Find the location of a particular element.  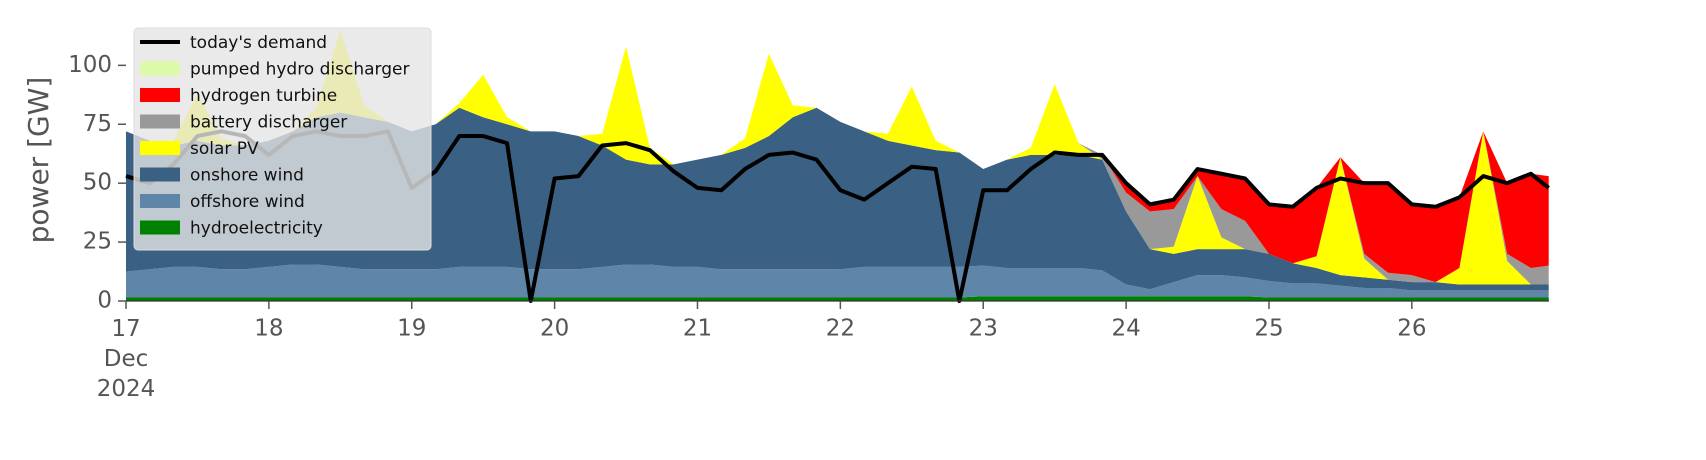

y-tick-label: 0 is located at coordinates (104, 301).